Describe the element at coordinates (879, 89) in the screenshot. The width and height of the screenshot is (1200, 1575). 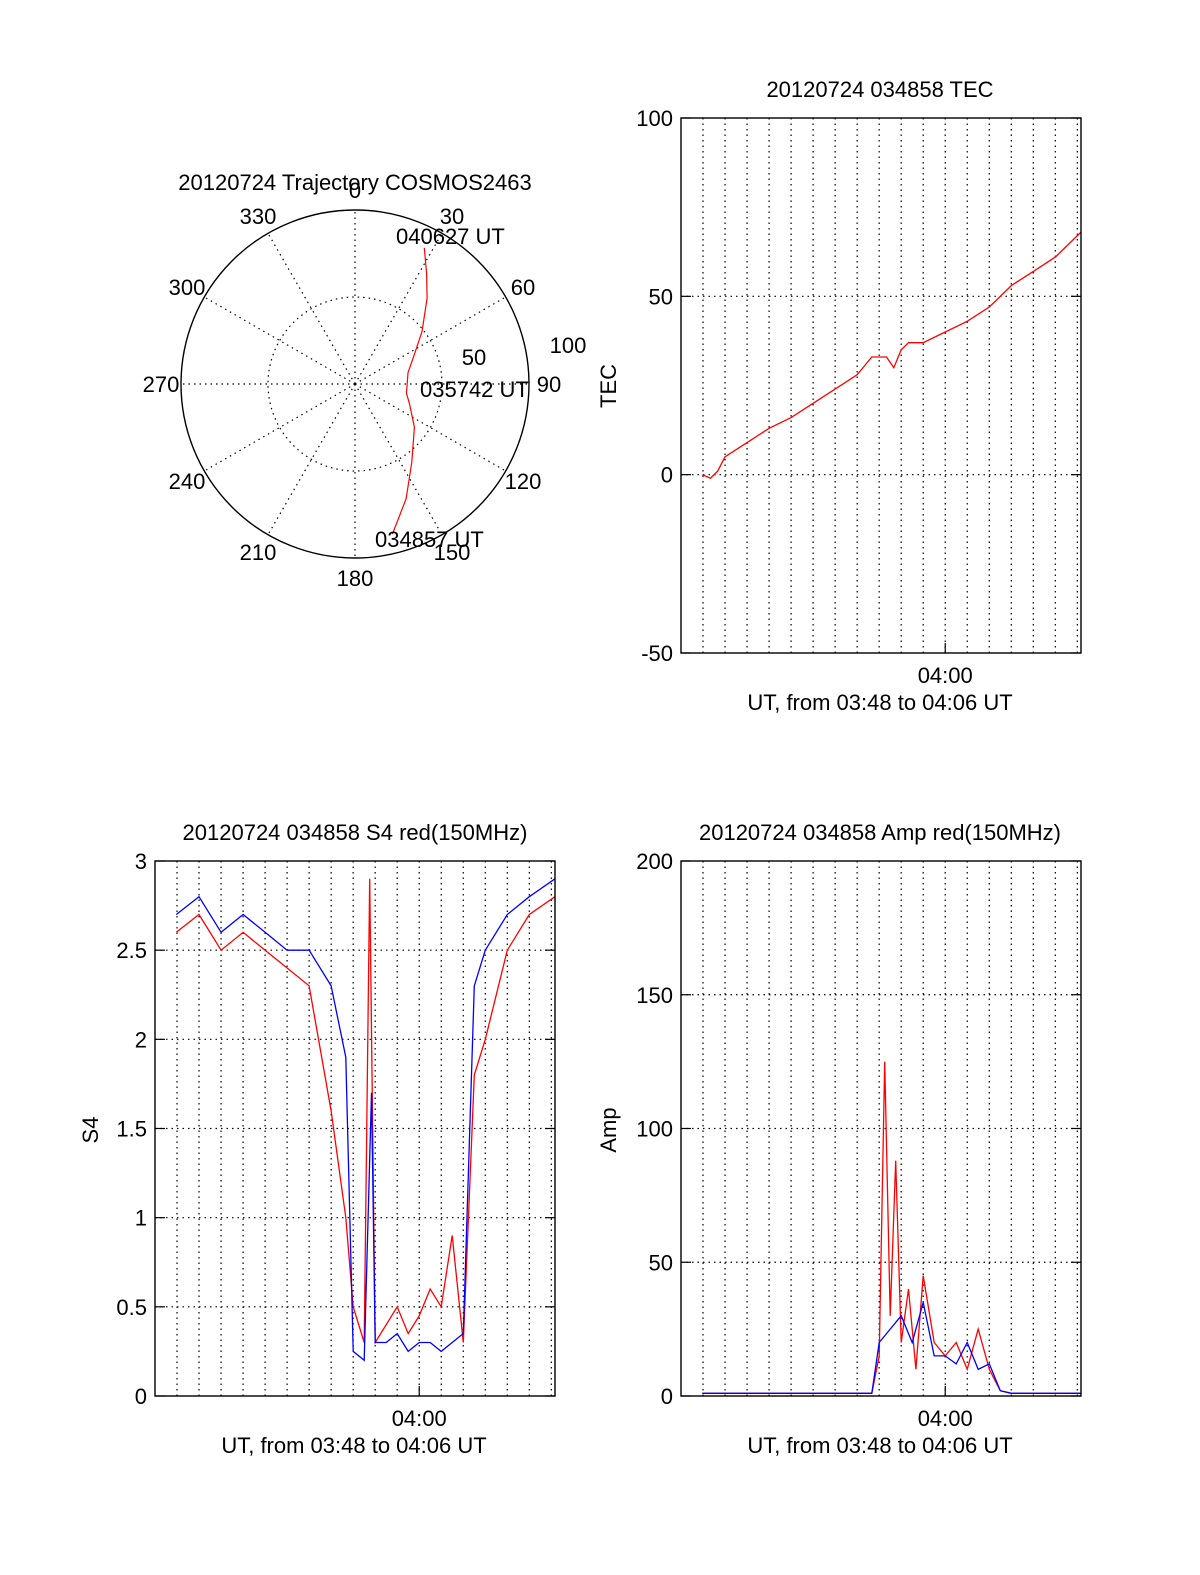
I see `tec-title: 20120724 034858 TEC` at that location.